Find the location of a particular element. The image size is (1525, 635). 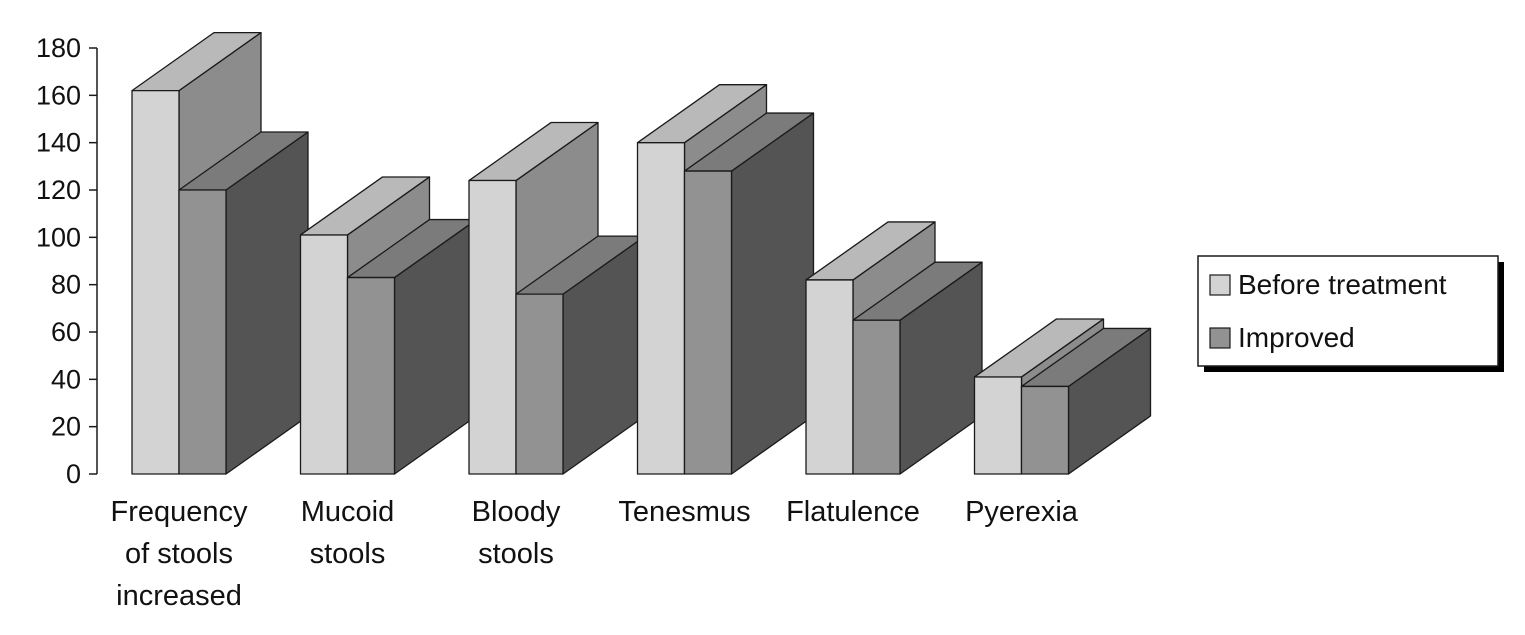

legend-label-improved: Improved is located at coordinates (1296, 337).